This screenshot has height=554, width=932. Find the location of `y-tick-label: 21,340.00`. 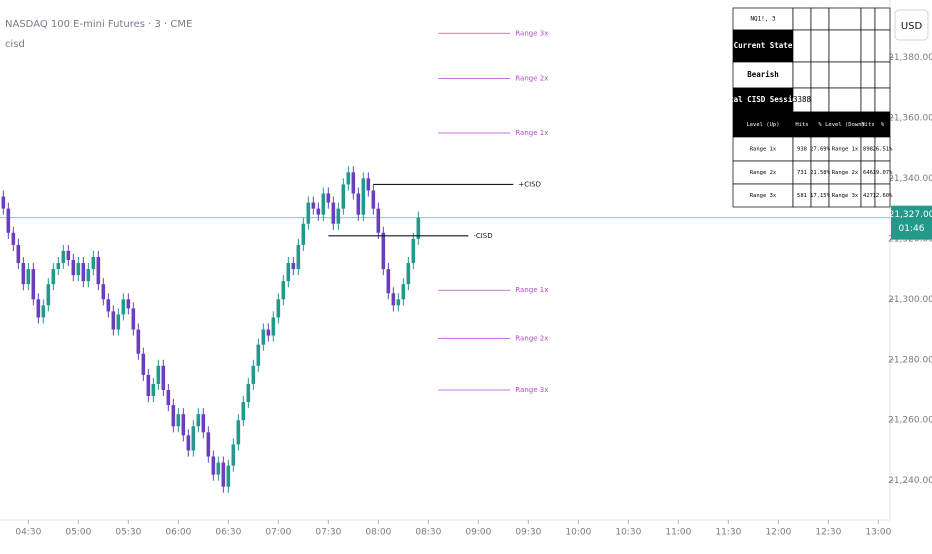

y-tick-label: 21,340.00 is located at coordinates (910, 179).